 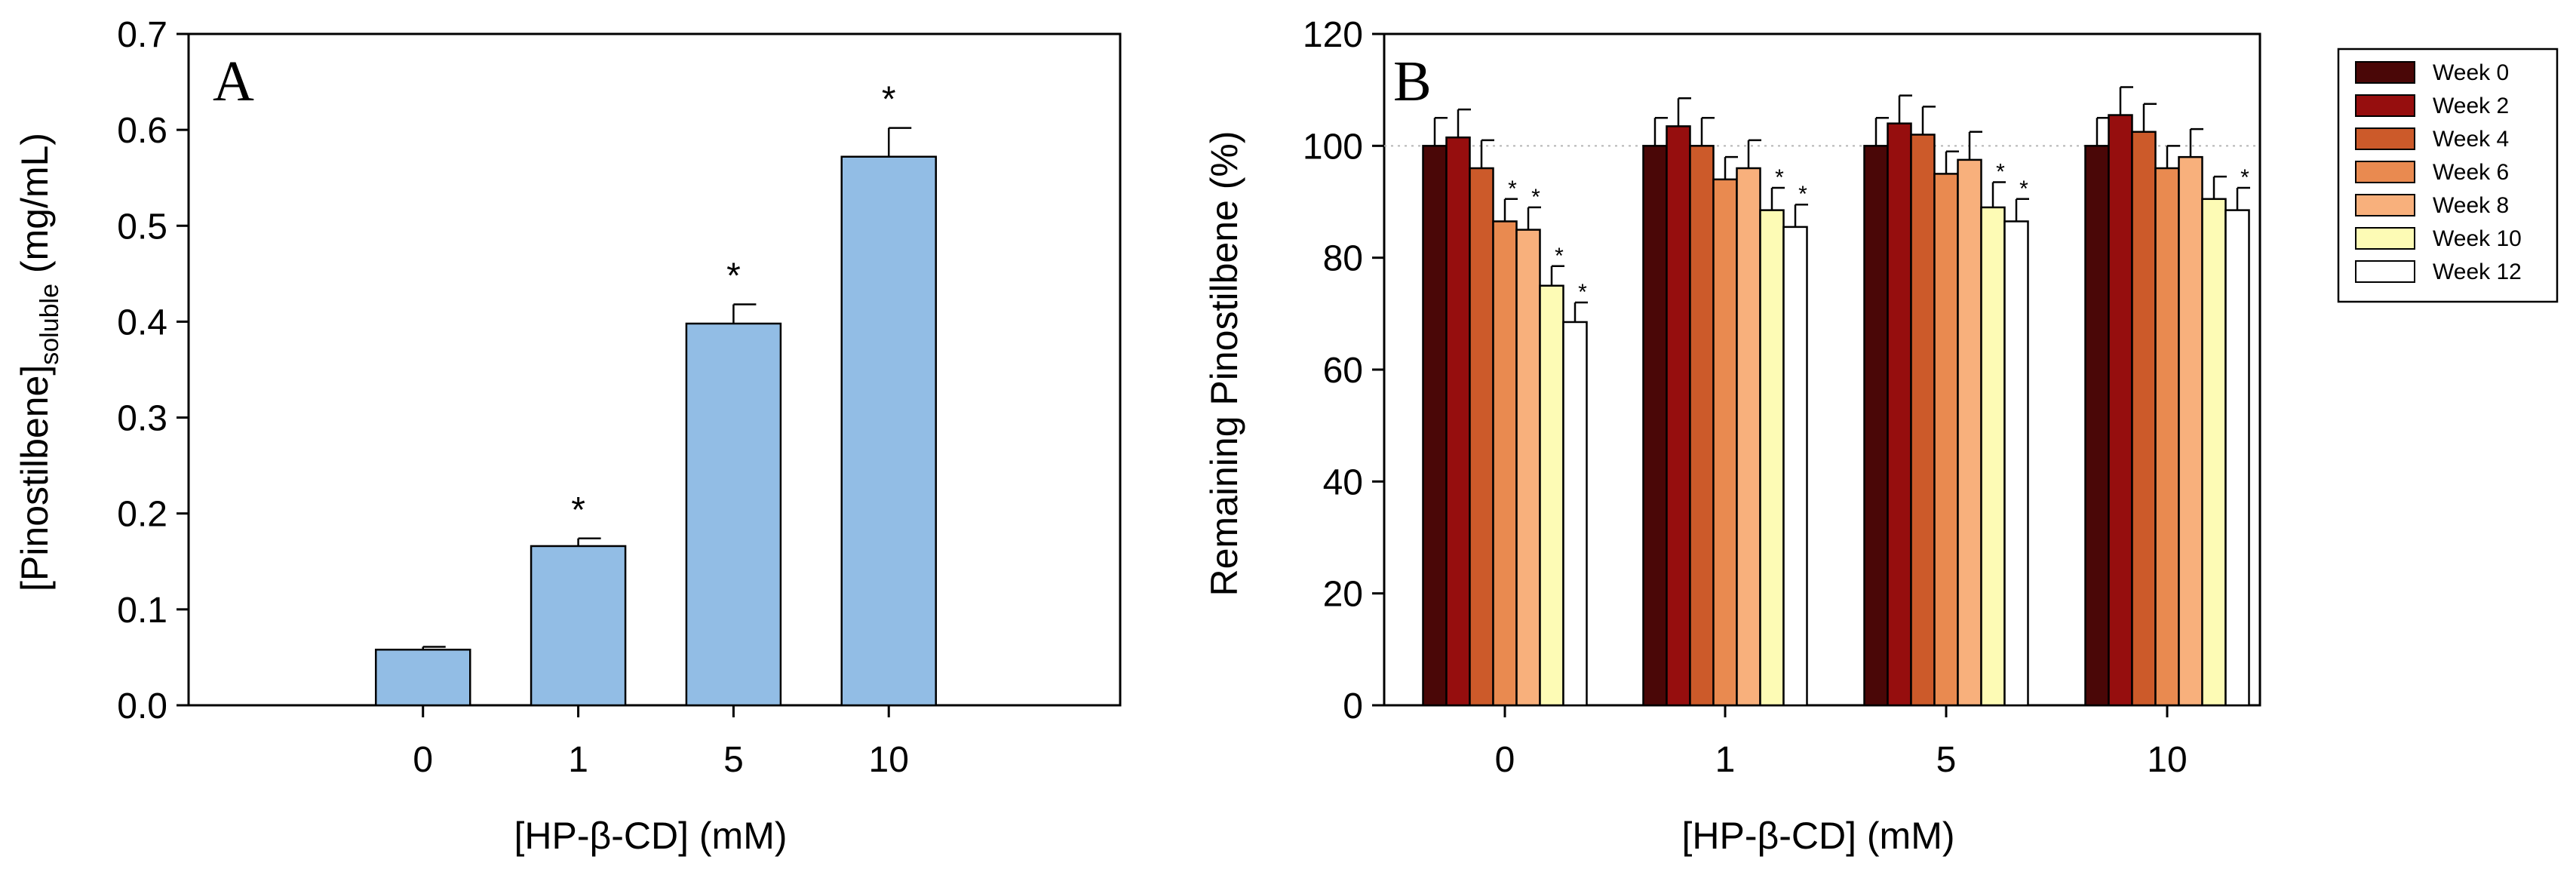 What do you see at coordinates (1412, 81) in the screenshot?
I see `panel-label: B` at bounding box center [1412, 81].